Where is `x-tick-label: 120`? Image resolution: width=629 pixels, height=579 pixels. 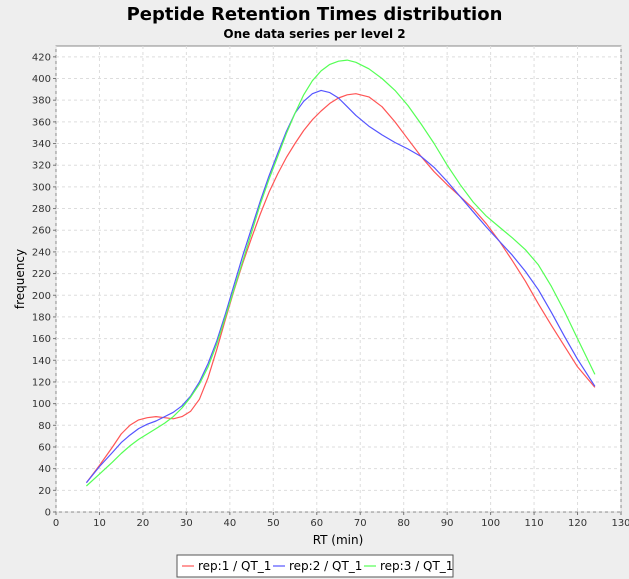
x-tick-label: 120 is located at coordinates (577, 523).